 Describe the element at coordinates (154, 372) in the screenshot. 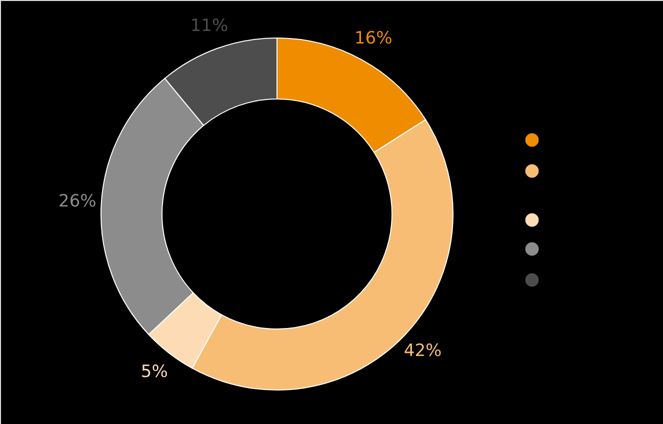

I see `data-label: 5%` at that location.